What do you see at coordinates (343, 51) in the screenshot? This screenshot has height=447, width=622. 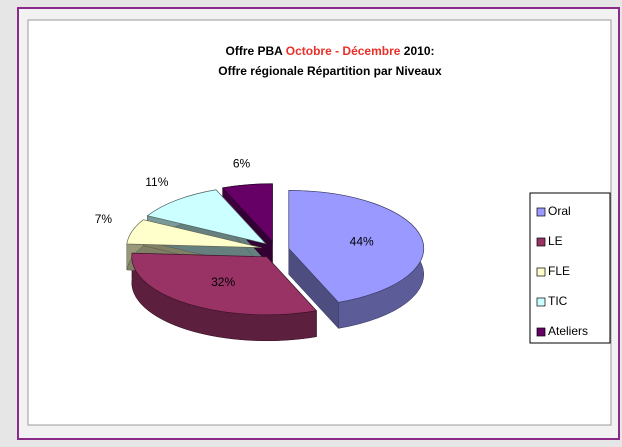 I see `title-part: Octobre - Décembre` at bounding box center [343, 51].